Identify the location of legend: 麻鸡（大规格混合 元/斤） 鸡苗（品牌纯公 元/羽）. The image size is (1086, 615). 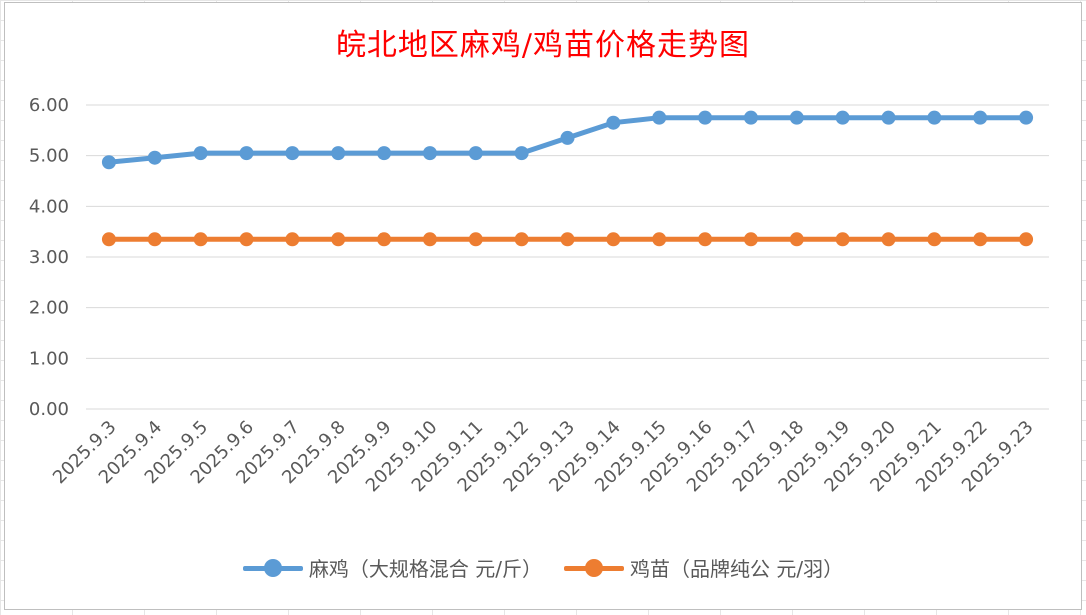
(543, 567).